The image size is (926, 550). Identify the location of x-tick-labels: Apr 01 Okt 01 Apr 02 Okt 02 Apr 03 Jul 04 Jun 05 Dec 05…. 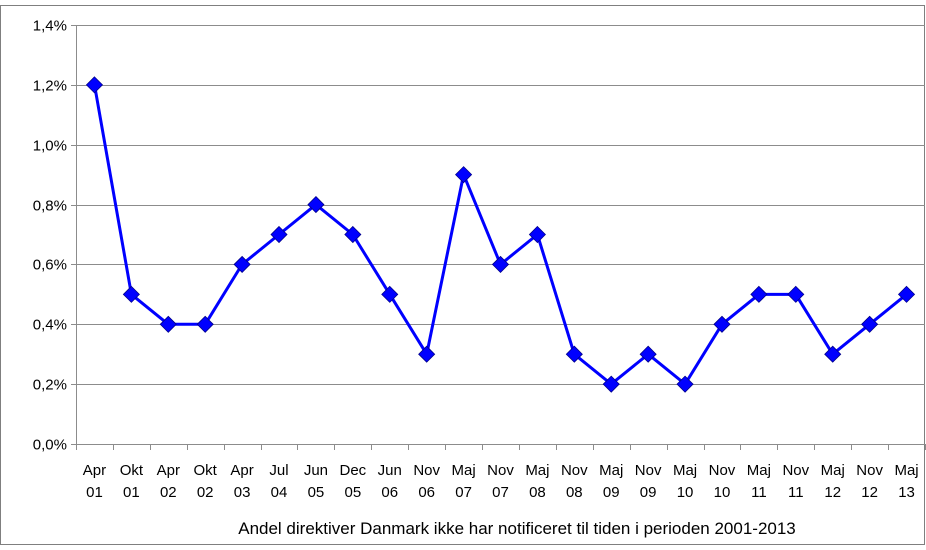
(501, 481).